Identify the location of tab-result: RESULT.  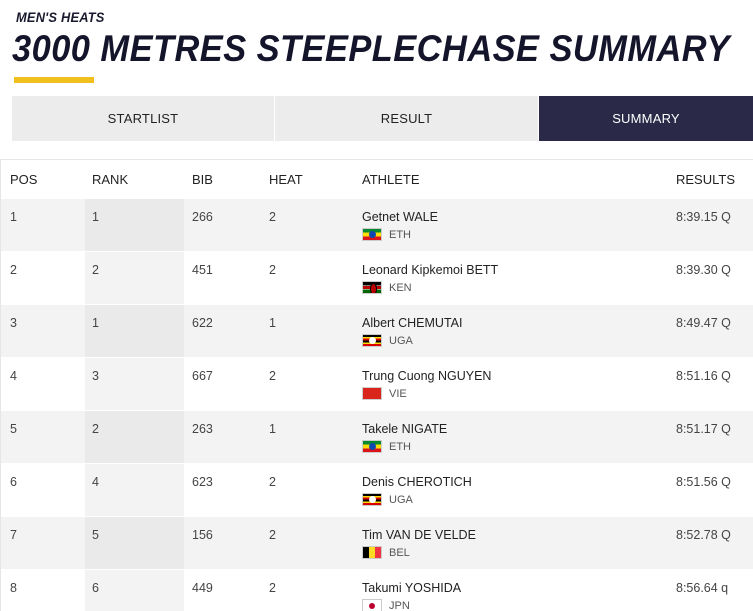
(407, 118).